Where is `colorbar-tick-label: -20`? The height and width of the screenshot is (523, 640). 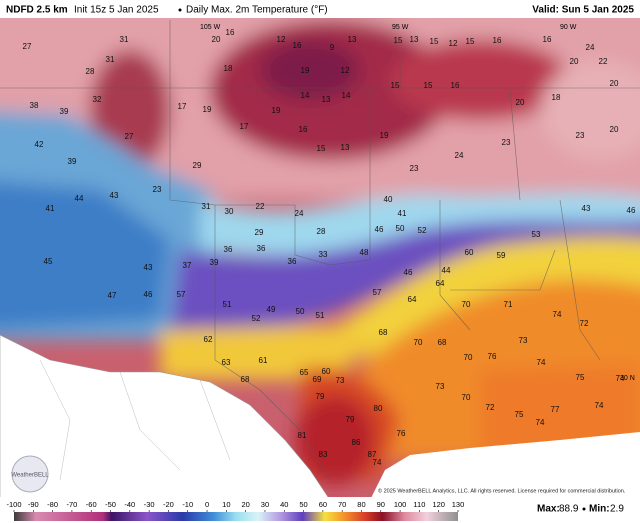
colorbar-tick-label: -20 is located at coordinates (168, 504).